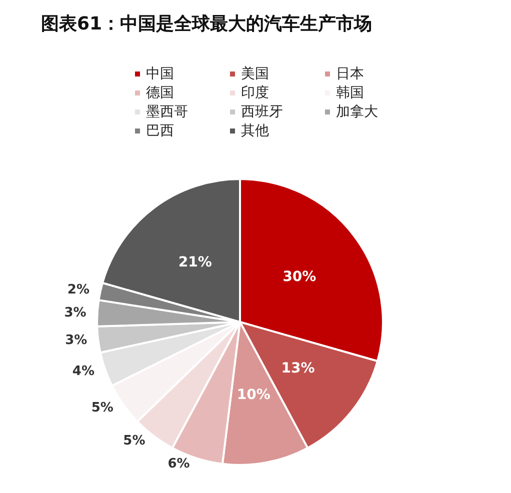 The image size is (511, 493). Describe the element at coordinates (206, 24) in the screenshot. I see `chart-title: 图表61：中国是全球最大的汽车生产市场` at that location.